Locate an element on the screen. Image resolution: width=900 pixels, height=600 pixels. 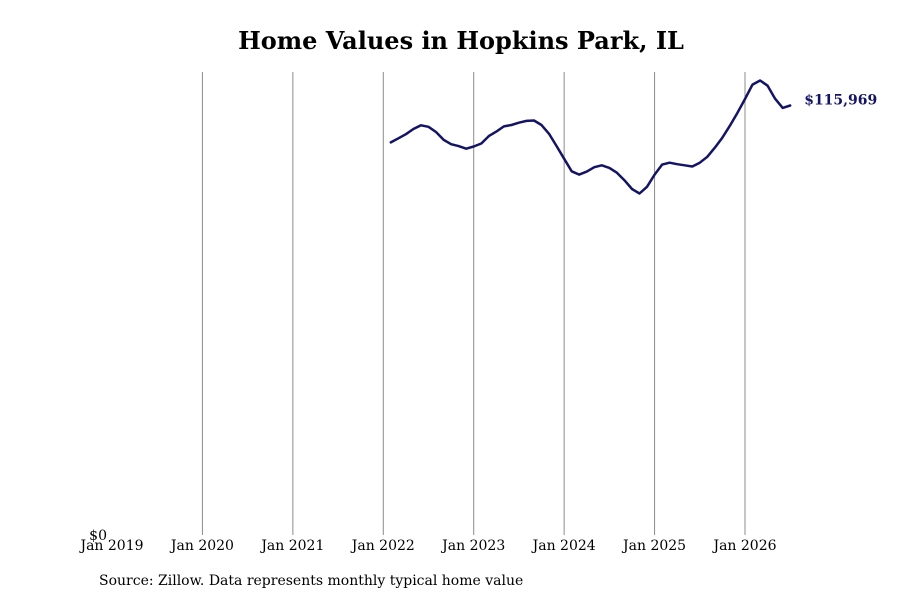
home-value-series-line is located at coordinates (590, 137).